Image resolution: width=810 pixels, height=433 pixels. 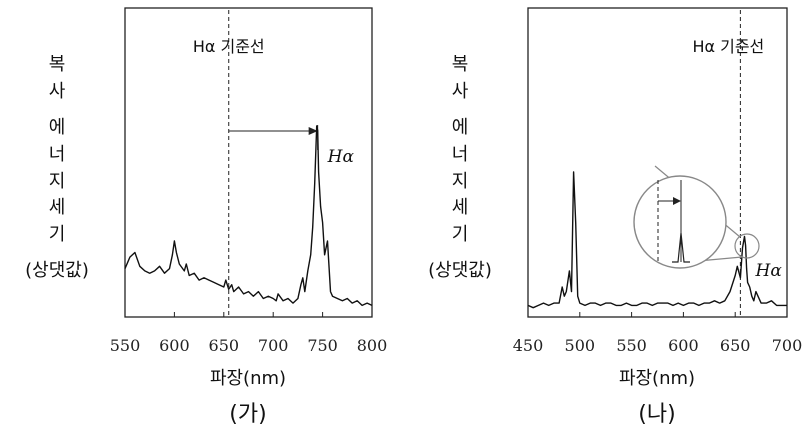 What do you see at coordinates (341, 157) in the screenshot?
I see `h-alpha-peak-label-ga: Hα` at bounding box center [341, 157].